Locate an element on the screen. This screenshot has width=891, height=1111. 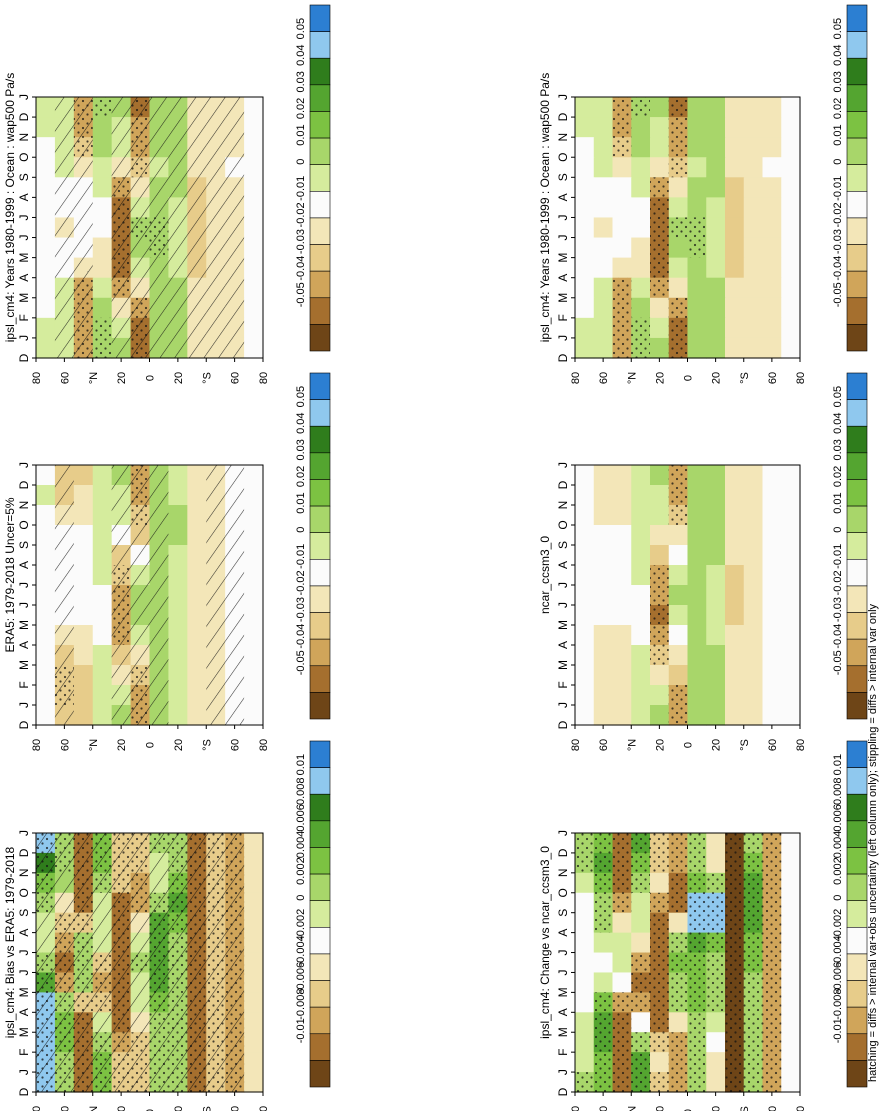
month-tick-label: A is located at coordinates (563, 645).